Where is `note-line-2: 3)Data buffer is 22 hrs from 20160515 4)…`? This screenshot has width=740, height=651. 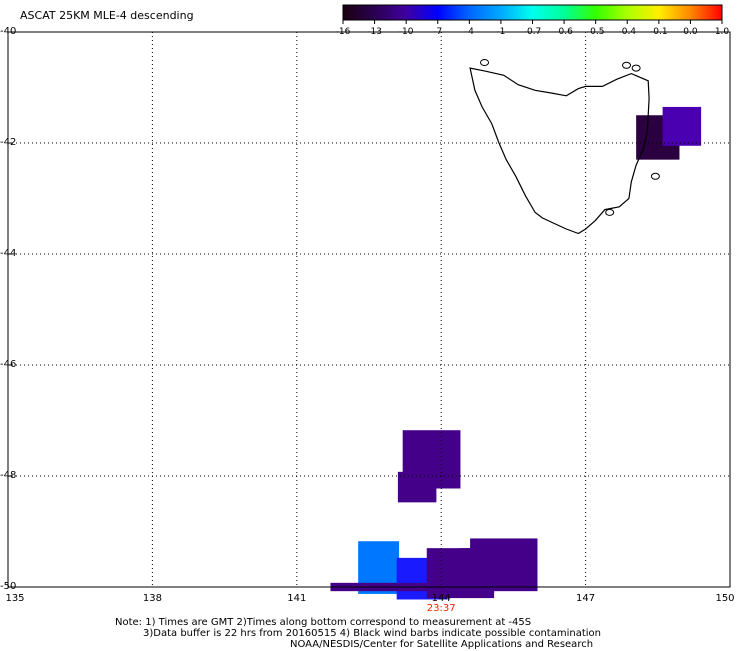 note-line-2: 3)Data buffer is 22 hrs from 20160515 4)… is located at coordinates (372, 633).